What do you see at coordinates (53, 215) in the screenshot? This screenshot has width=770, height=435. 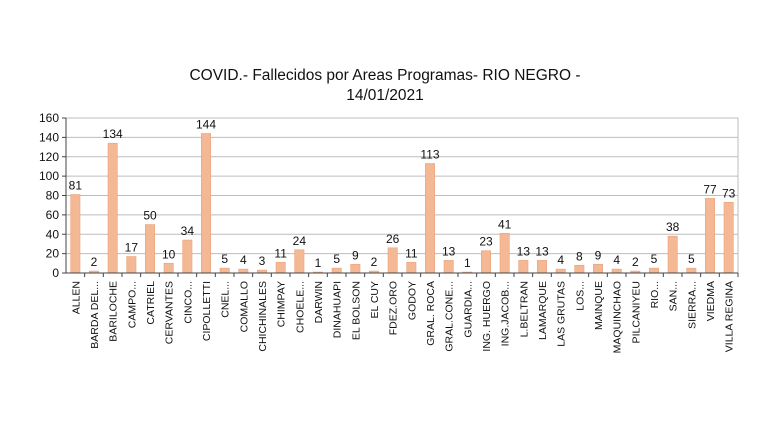 I see `y-tick-label: 60` at bounding box center [53, 215].